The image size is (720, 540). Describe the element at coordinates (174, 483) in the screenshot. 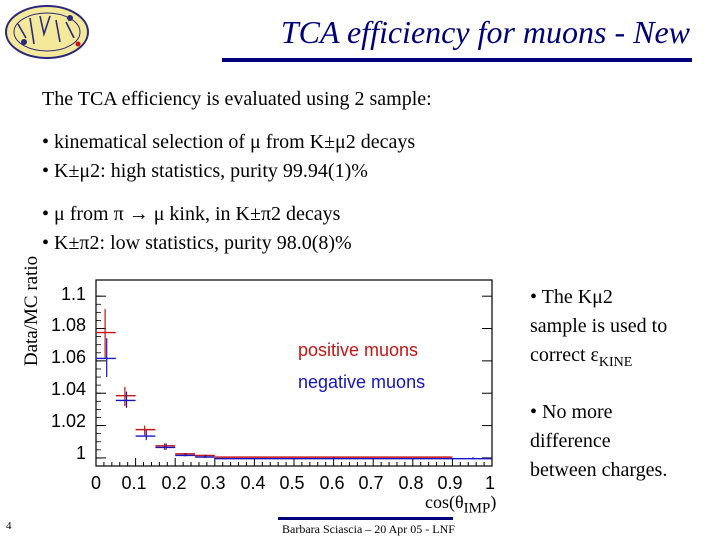

I see `x-tick-label: 0.2` at that location.